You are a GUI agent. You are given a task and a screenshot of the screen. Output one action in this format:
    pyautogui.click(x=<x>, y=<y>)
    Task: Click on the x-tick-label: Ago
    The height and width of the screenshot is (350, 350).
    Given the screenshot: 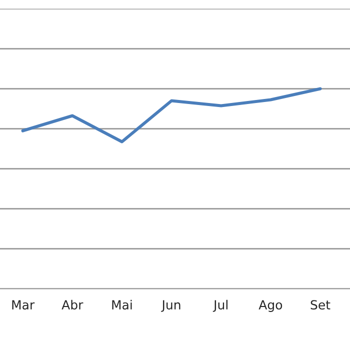 What is the action you would take?
    pyautogui.click(x=270, y=306)
    